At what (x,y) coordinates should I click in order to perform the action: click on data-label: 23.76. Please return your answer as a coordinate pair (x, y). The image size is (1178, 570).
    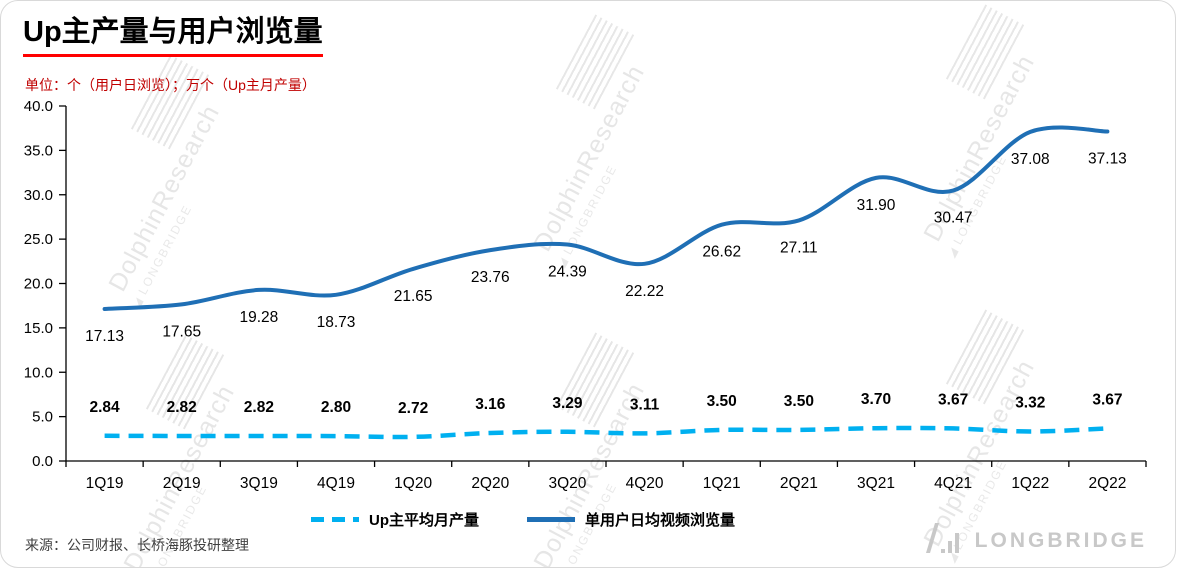
    Looking at the image, I should click on (490, 277).